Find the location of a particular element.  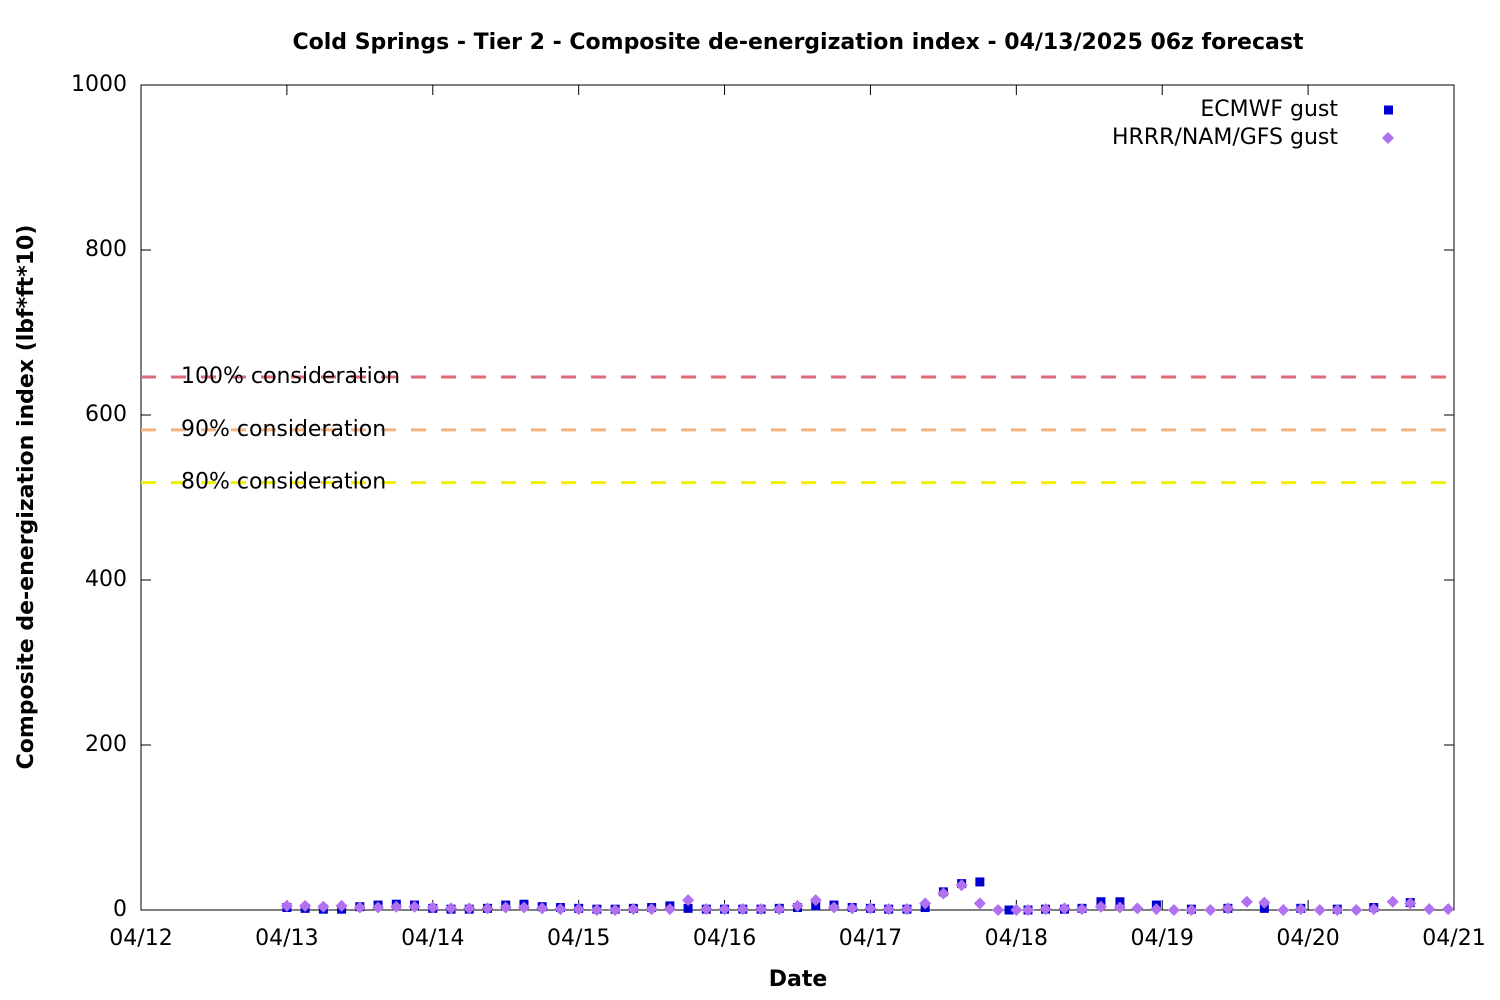

x-tick-label: 04/17 is located at coordinates (870, 938).